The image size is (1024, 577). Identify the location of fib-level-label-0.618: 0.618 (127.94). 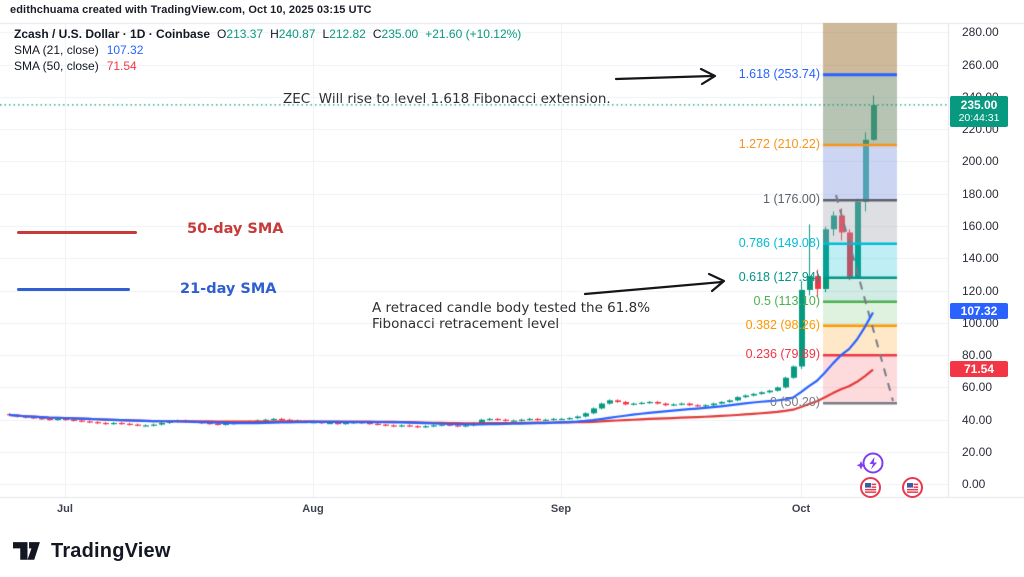
(779, 276).